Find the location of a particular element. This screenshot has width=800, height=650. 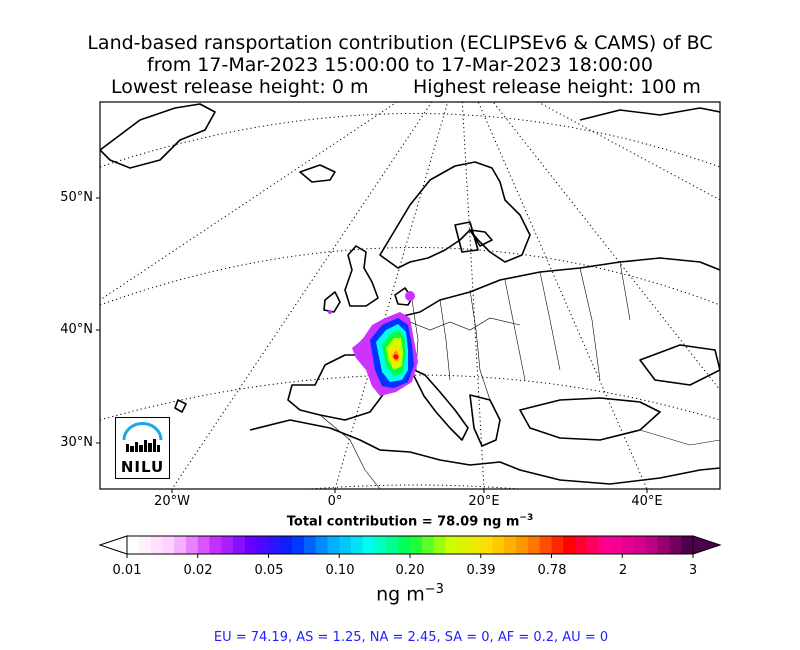

colorbar-tick-6: 0.78 is located at coordinates (552, 570).